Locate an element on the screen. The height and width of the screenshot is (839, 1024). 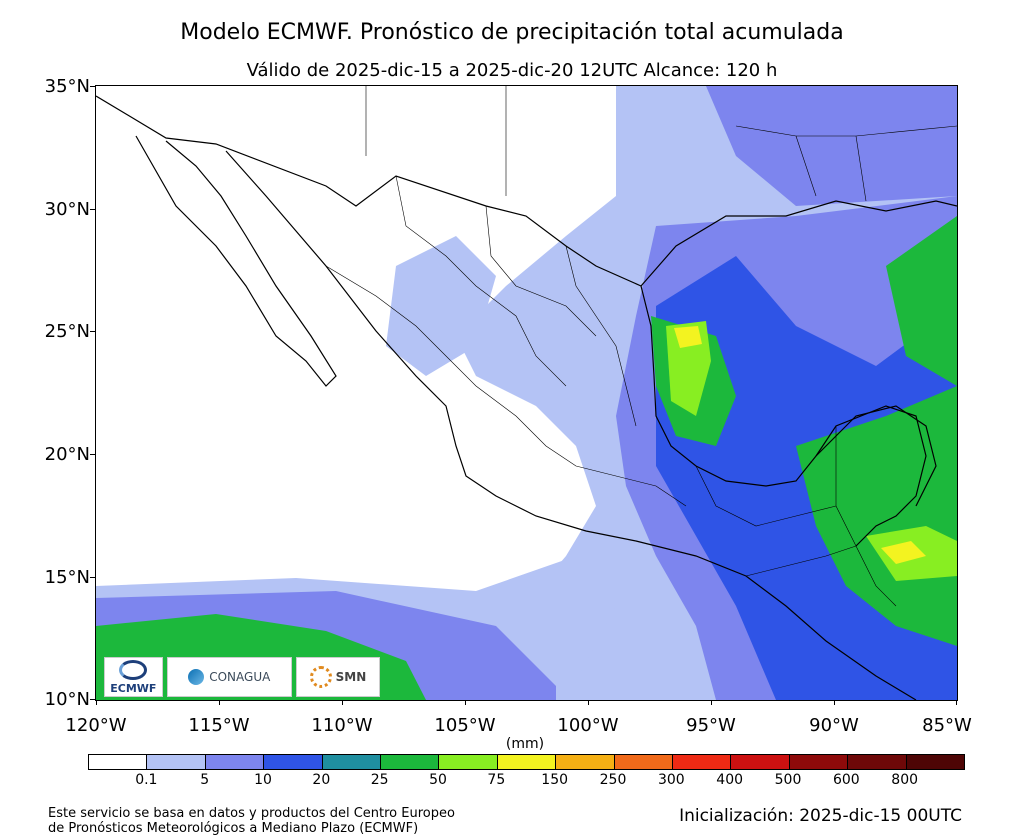
colorbar-label: 150 is located at coordinates (555, 780).